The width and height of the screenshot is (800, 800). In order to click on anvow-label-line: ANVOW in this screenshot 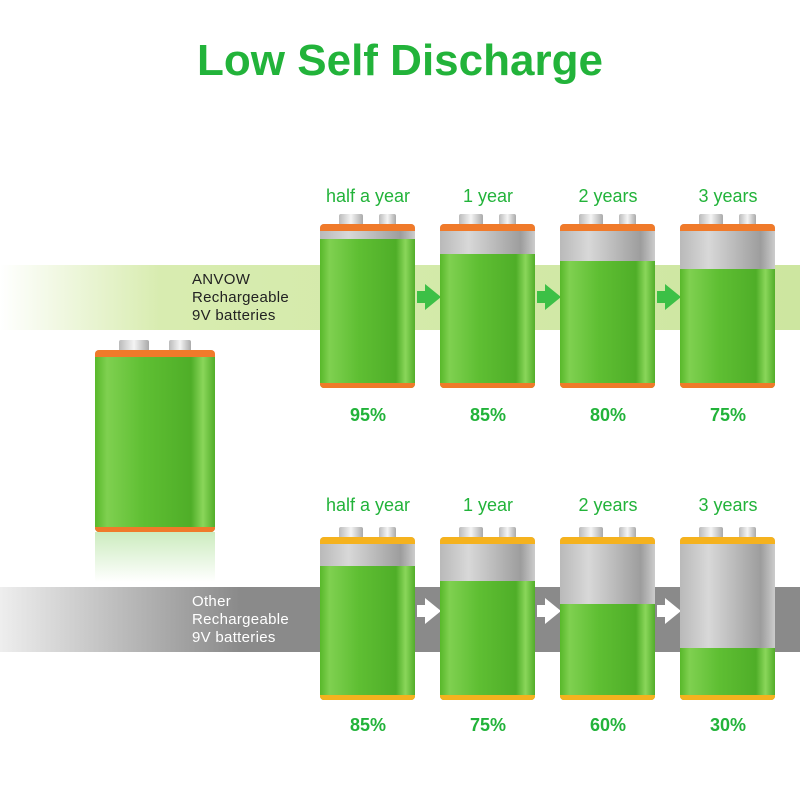, I will do `click(221, 279)`.